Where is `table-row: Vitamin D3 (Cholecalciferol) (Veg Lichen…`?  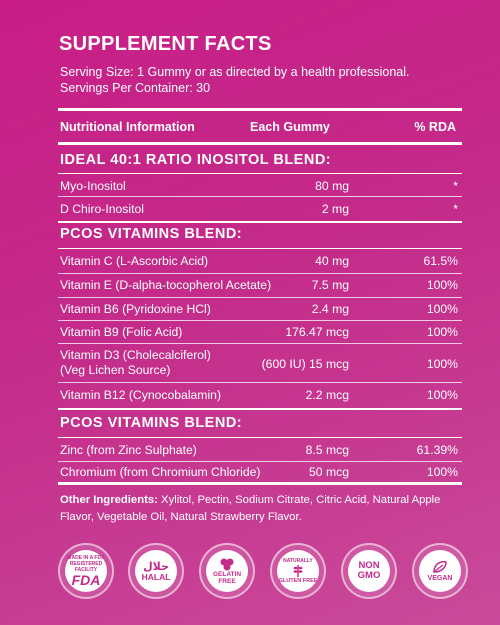
table-row: Vitamin D3 (Cholecalciferol) (Veg Lichen… is located at coordinates (260, 363).